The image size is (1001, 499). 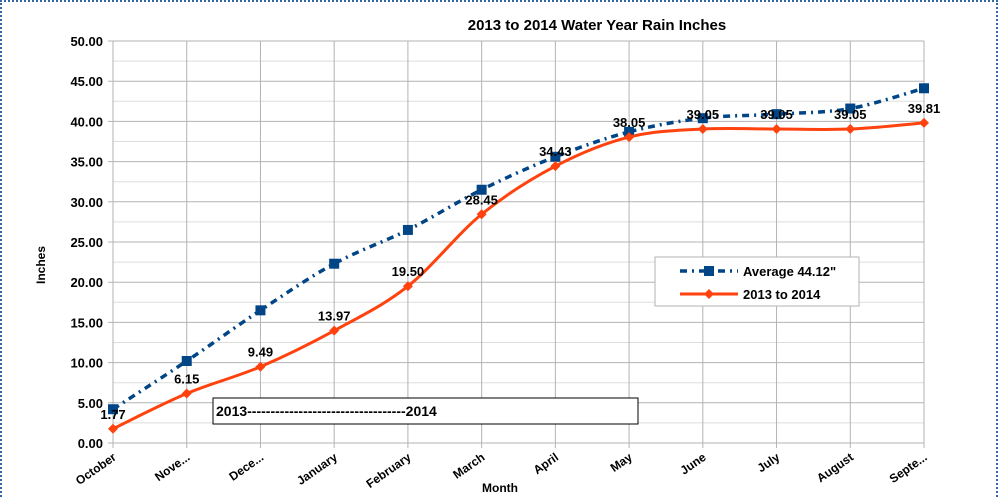 I want to click on data-label: 9.49, so click(x=260, y=352).